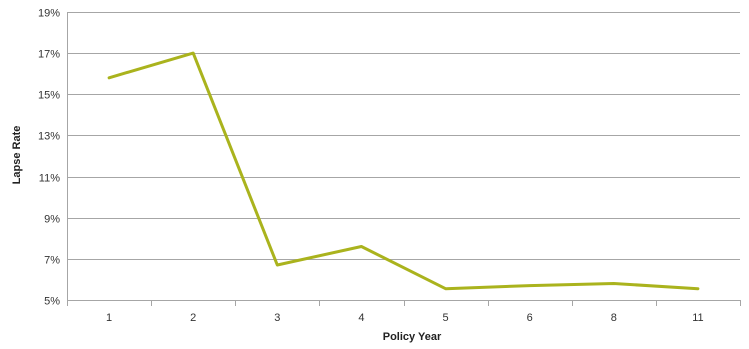 This screenshot has width=749, height=349. I want to click on y-tick-label: 5%, so click(52, 302).